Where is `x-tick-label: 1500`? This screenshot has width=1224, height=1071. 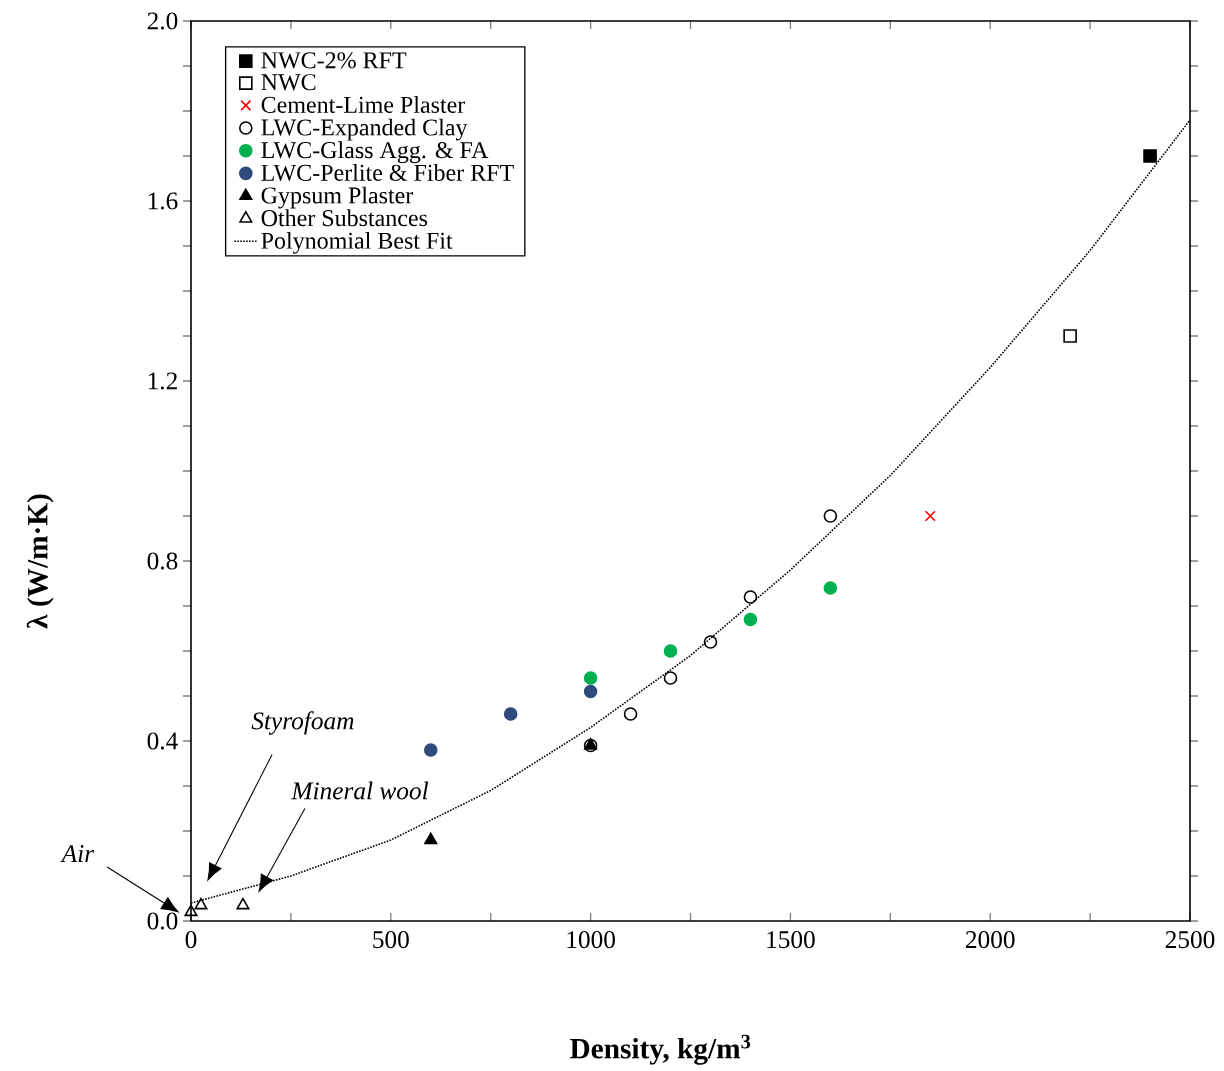
x-tick-label: 1500 is located at coordinates (791, 940).